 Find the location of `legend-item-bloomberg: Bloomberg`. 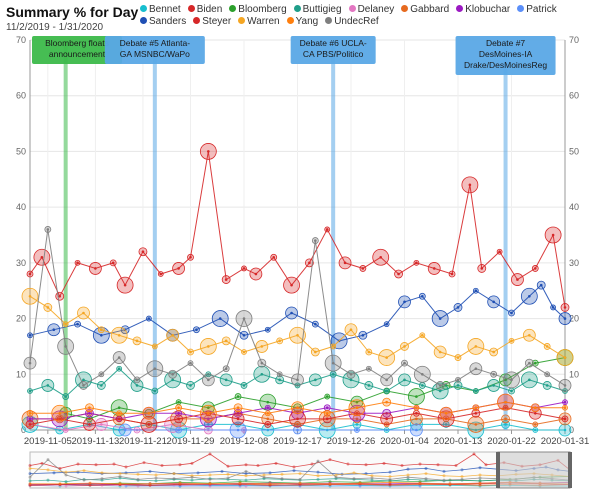

legend-item-bloomberg: Bloomberg is located at coordinates (258, 10).